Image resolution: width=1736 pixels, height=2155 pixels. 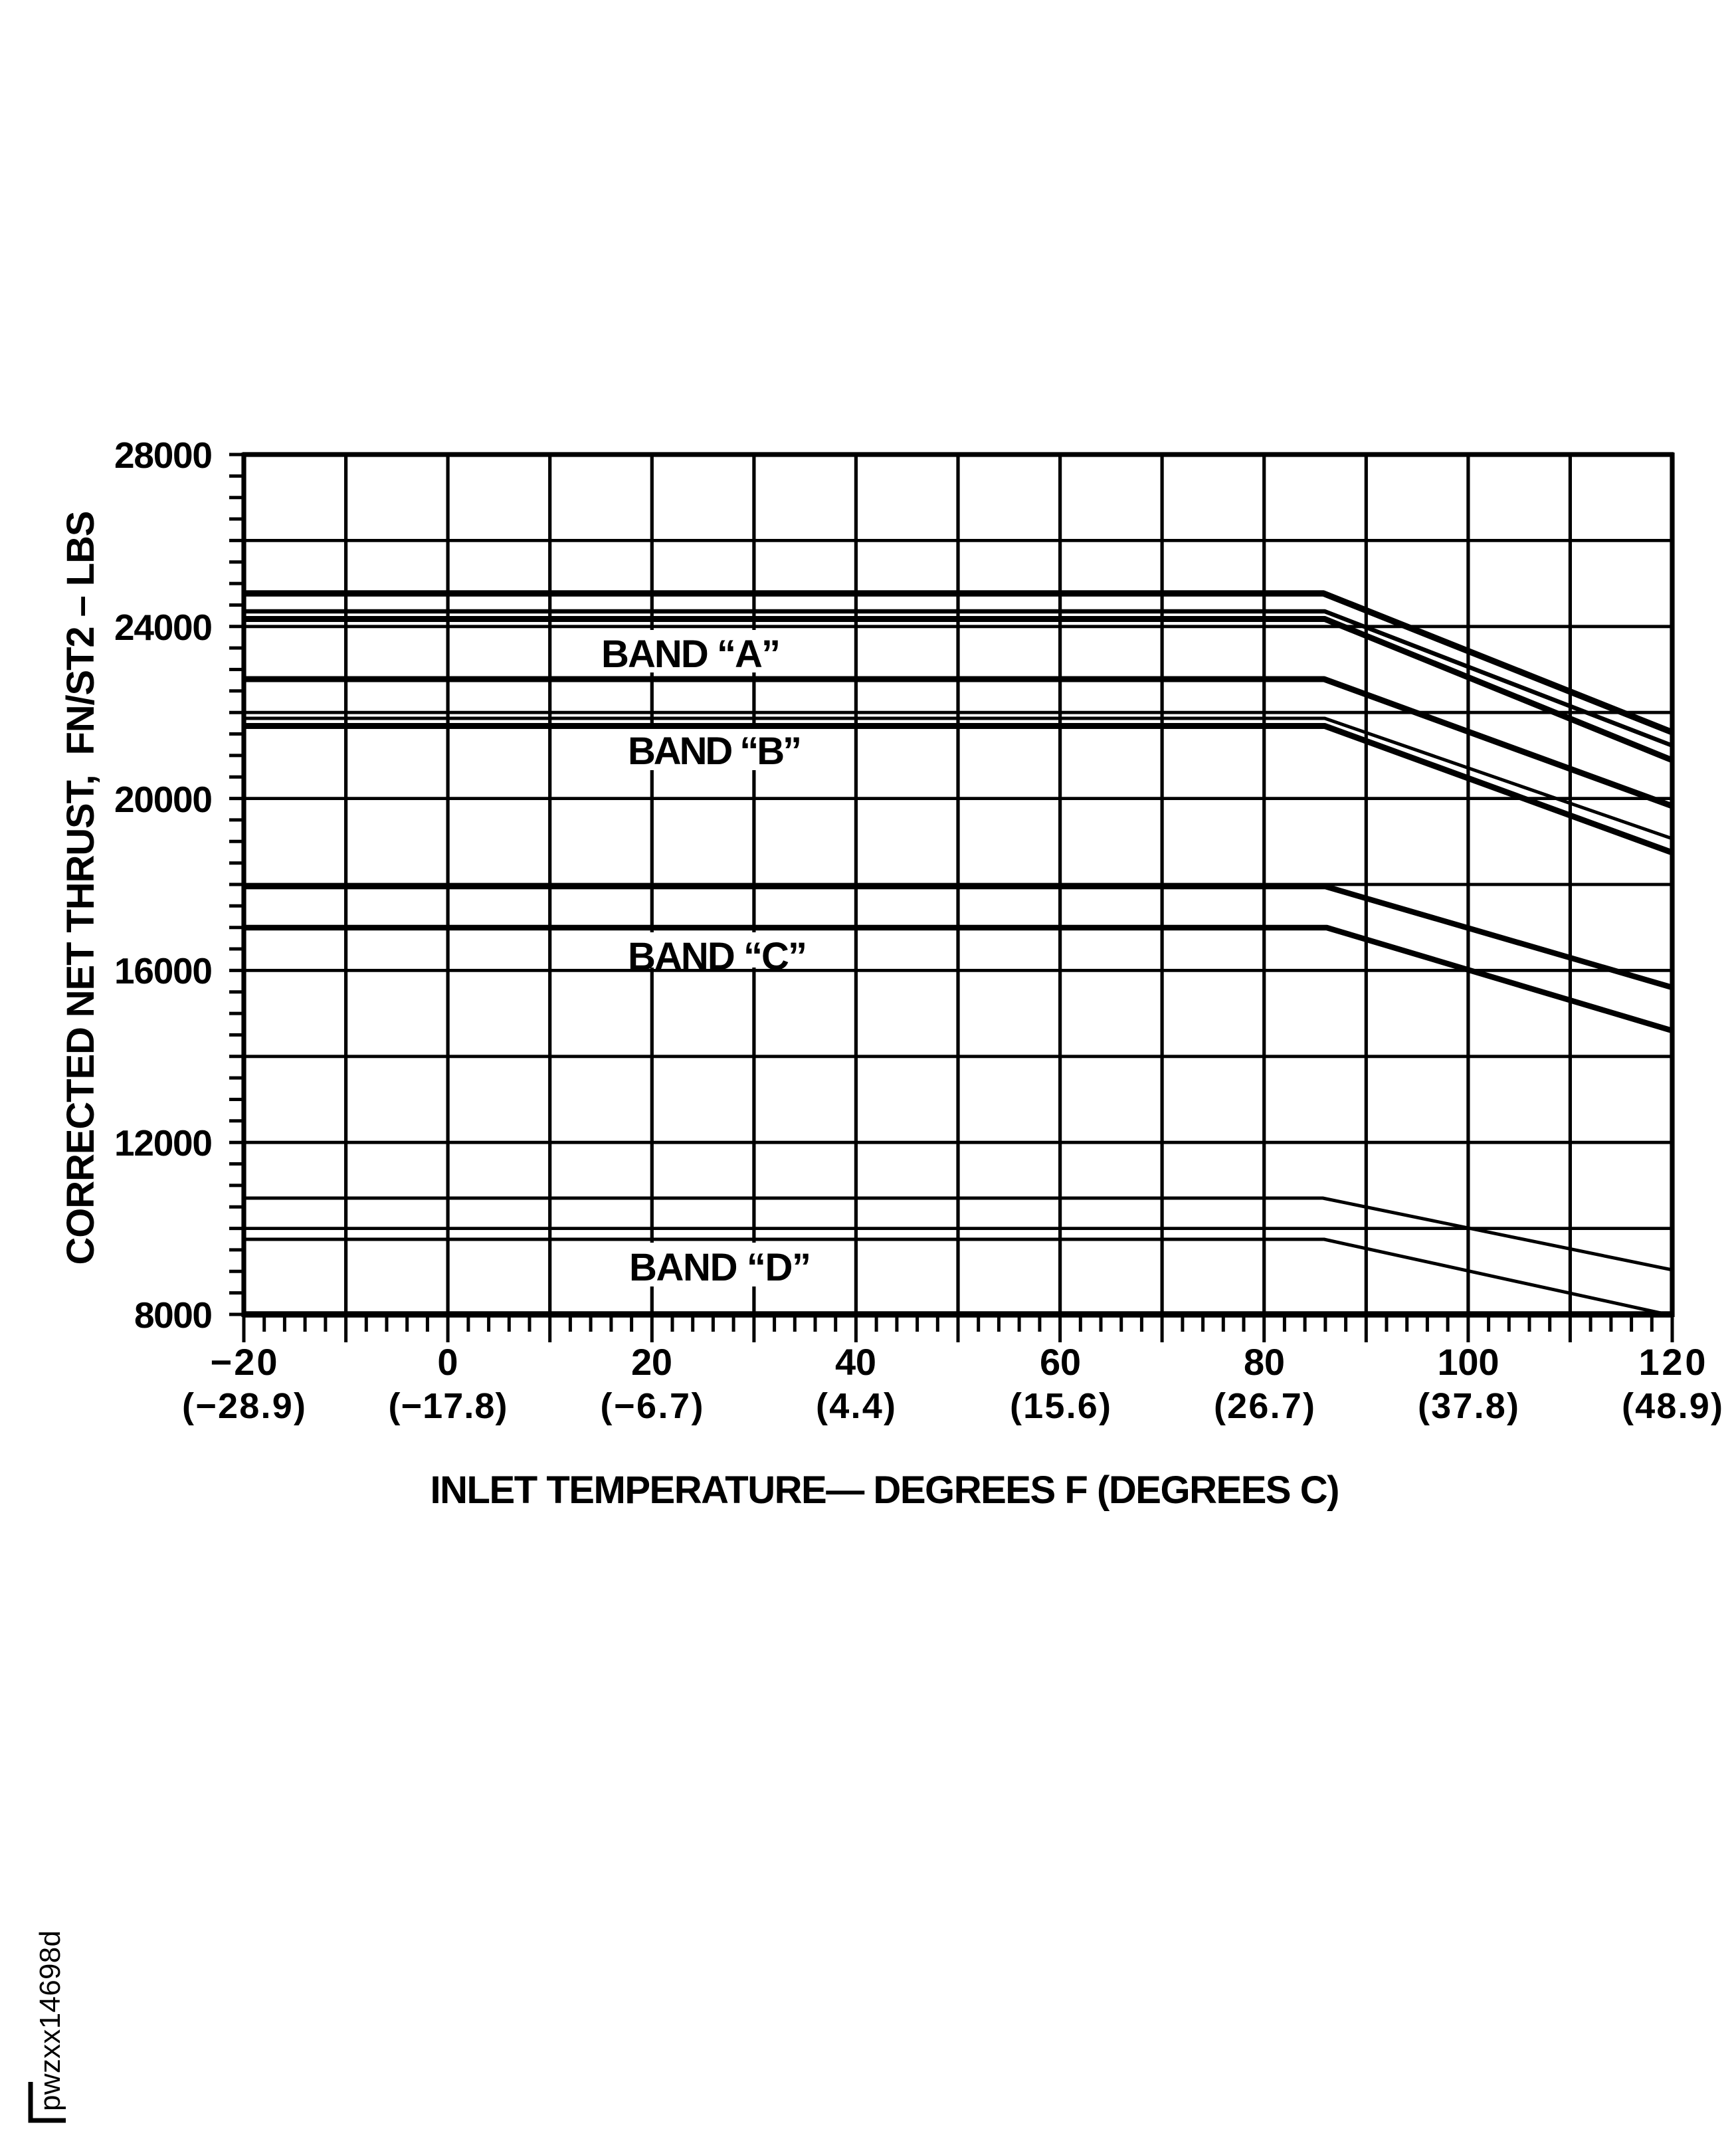 I want to click on svg-text: 12000, so click(x=163, y=1143).